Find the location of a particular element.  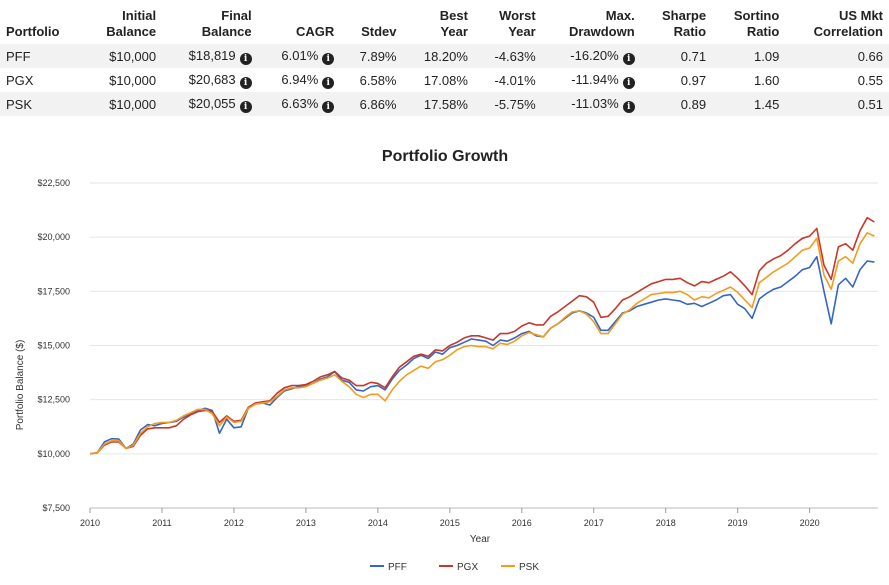

column-header-line1: Best is located at coordinates (453, 15).